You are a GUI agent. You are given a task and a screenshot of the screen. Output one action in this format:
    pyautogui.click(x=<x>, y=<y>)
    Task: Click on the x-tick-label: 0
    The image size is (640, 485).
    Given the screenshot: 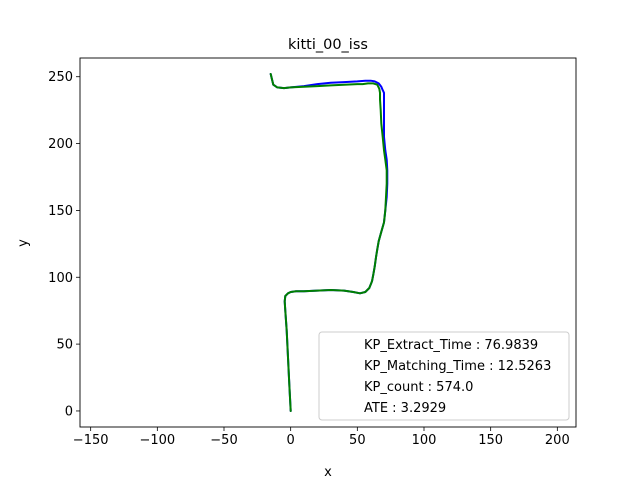 What is the action you would take?
    pyautogui.click(x=291, y=440)
    